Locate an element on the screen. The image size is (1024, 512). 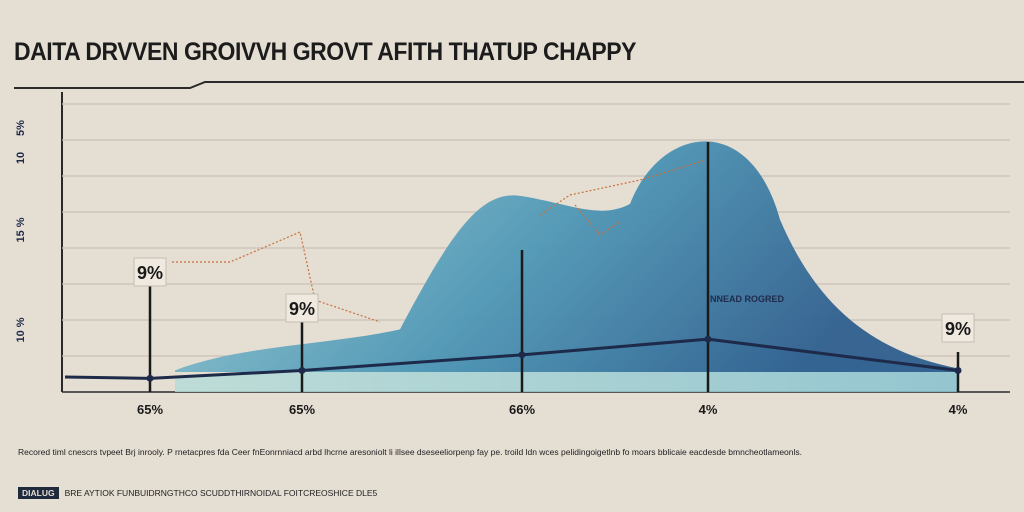
brand-badge: DIALUG is located at coordinates (38, 493).